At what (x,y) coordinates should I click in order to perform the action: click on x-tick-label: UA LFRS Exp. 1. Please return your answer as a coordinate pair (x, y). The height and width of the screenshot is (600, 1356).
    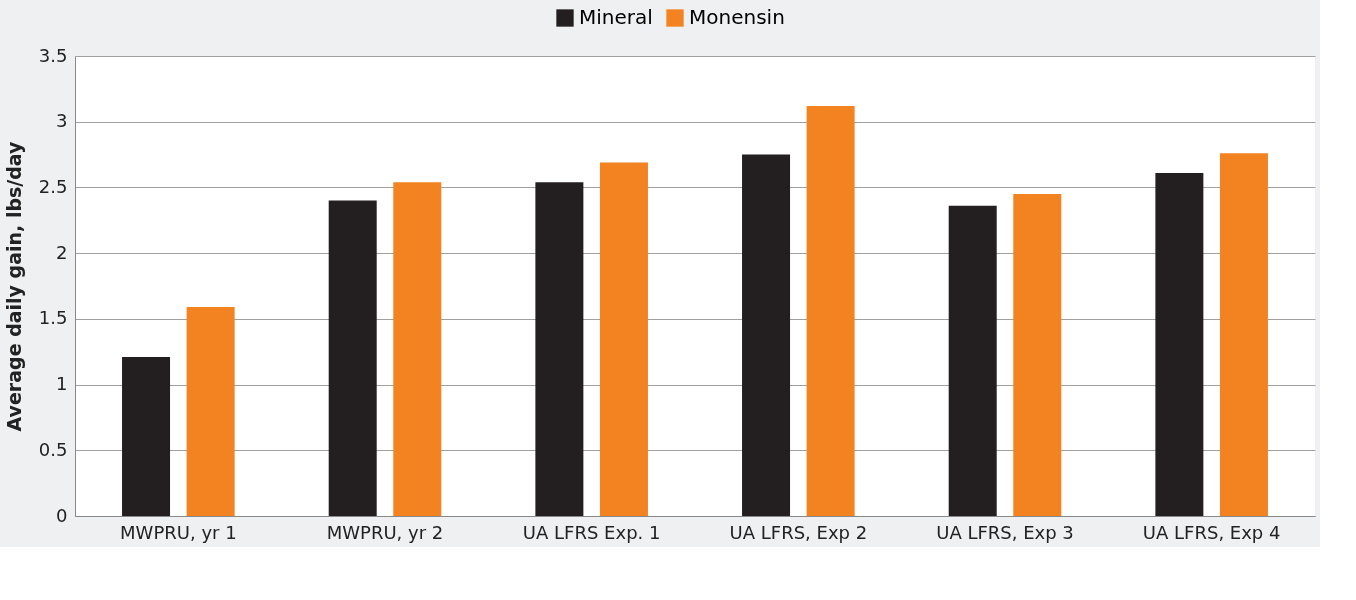
    Looking at the image, I should click on (591, 532).